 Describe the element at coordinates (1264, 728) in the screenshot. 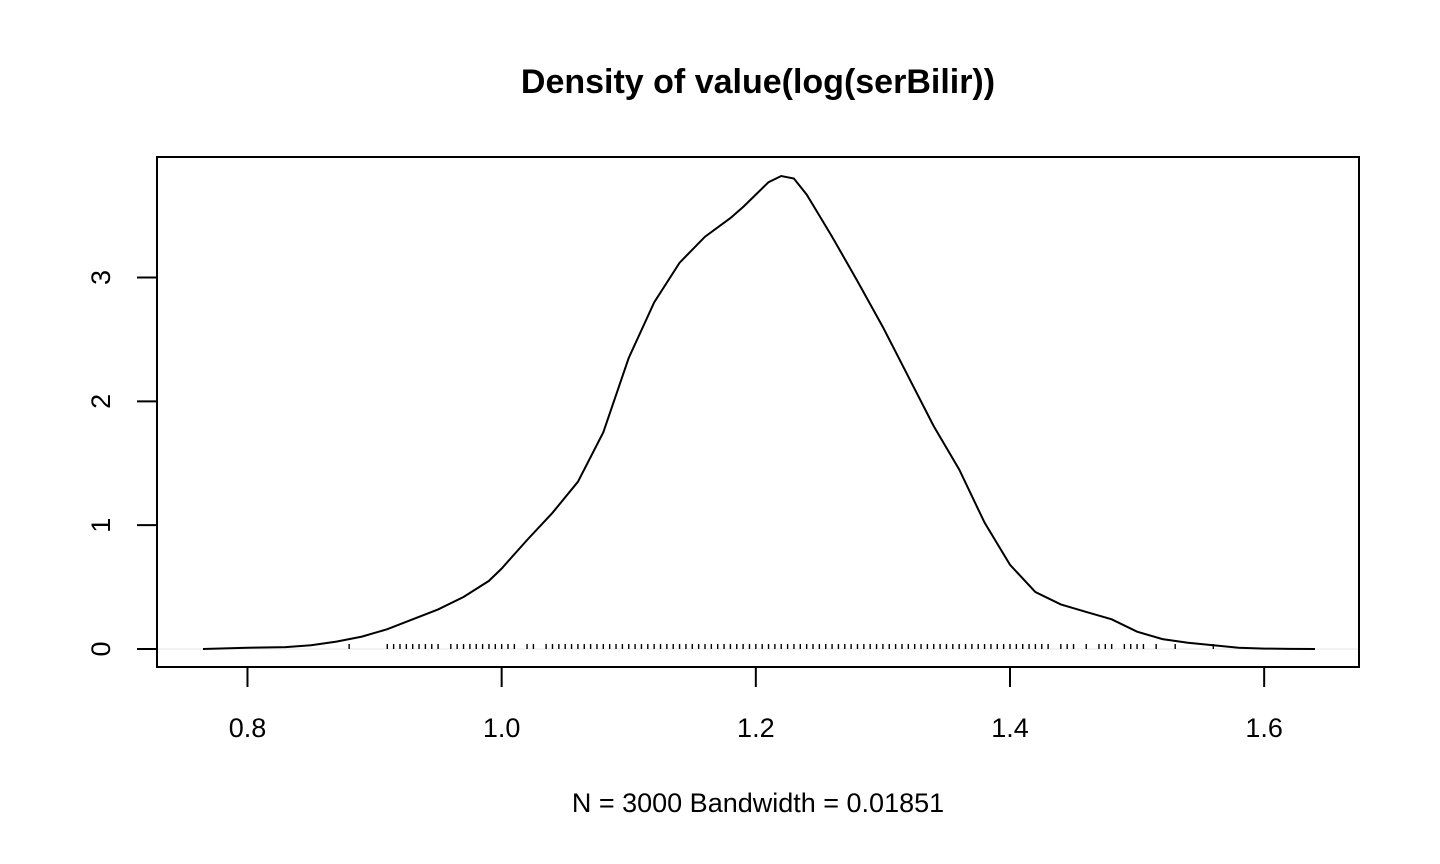

I see `x-tick-label: 1.6` at that location.